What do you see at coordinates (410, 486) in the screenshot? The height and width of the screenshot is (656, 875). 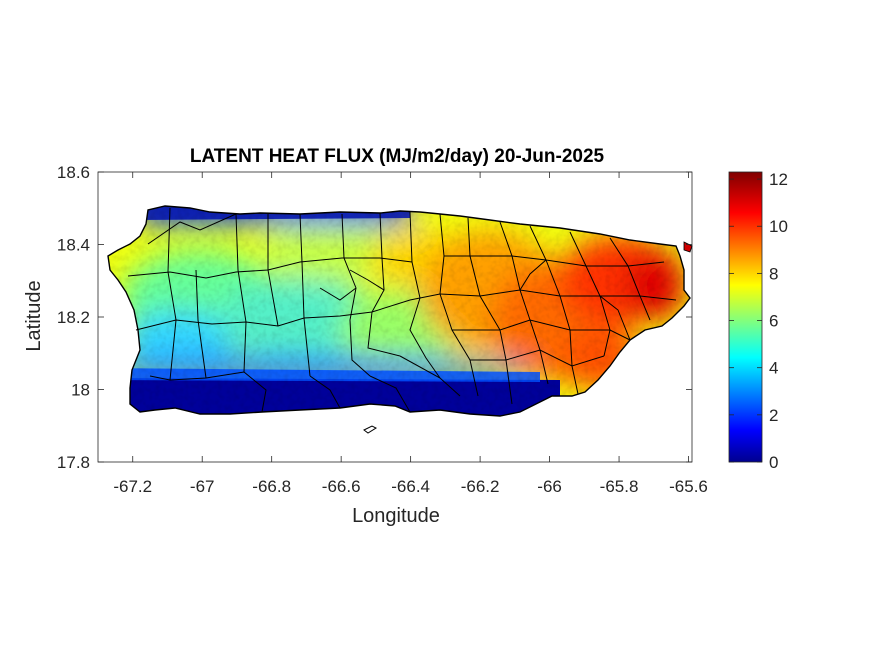 I see `x-tick-label: -66.4` at bounding box center [410, 486].